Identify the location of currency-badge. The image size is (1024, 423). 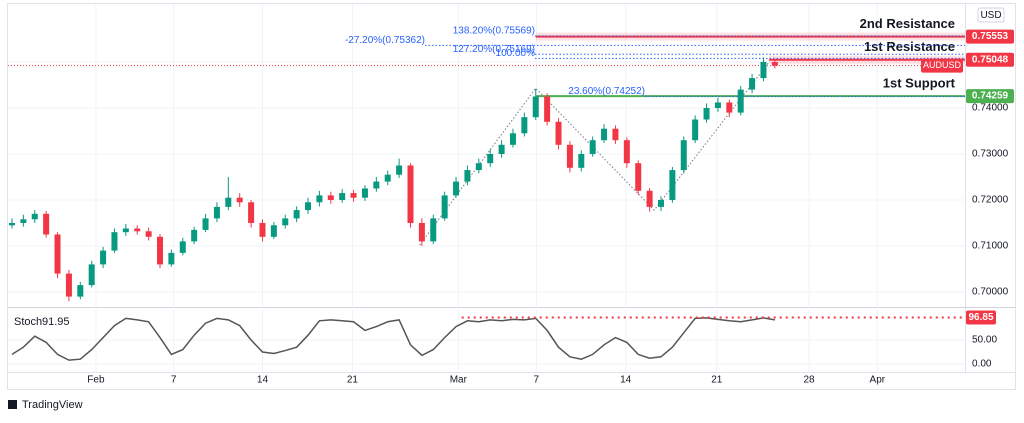
(991, 15).